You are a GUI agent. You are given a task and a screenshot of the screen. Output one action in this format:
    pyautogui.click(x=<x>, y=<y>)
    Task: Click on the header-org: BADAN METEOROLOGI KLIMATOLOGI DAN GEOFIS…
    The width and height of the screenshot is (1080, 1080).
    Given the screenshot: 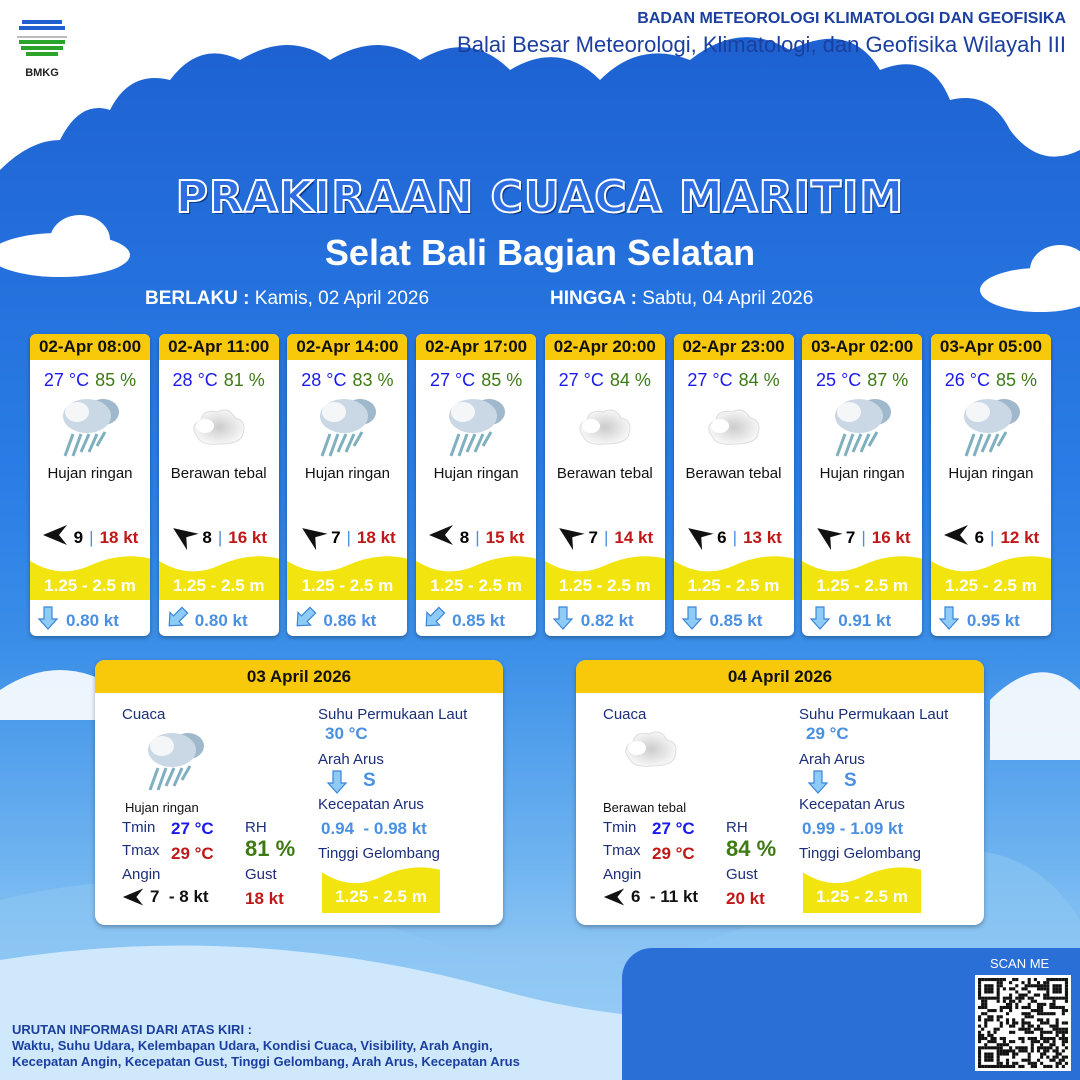 What is the action you would take?
    pyautogui.click(x=761, y=34)
    